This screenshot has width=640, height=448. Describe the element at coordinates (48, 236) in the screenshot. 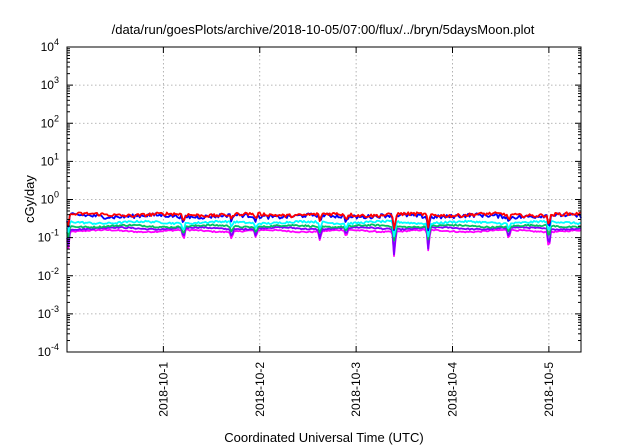

I see `y-tick-label: 10⁻¹` at that location.